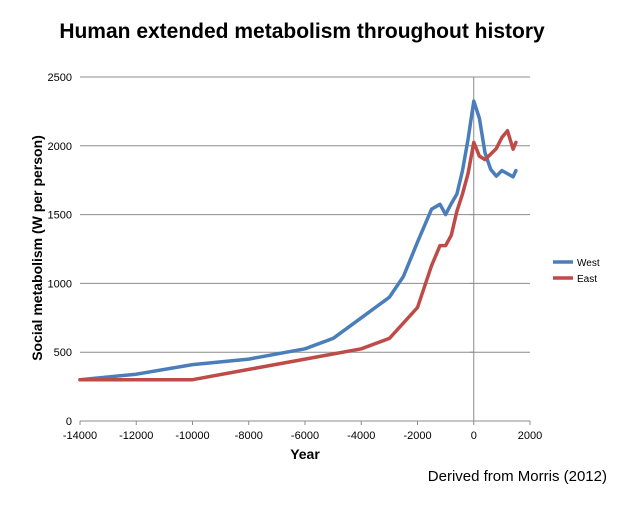  What do you see at coordinates (80, 436) in the screenshot?
I see `x-tick-label: -14000` at bounding box center [80, 436].